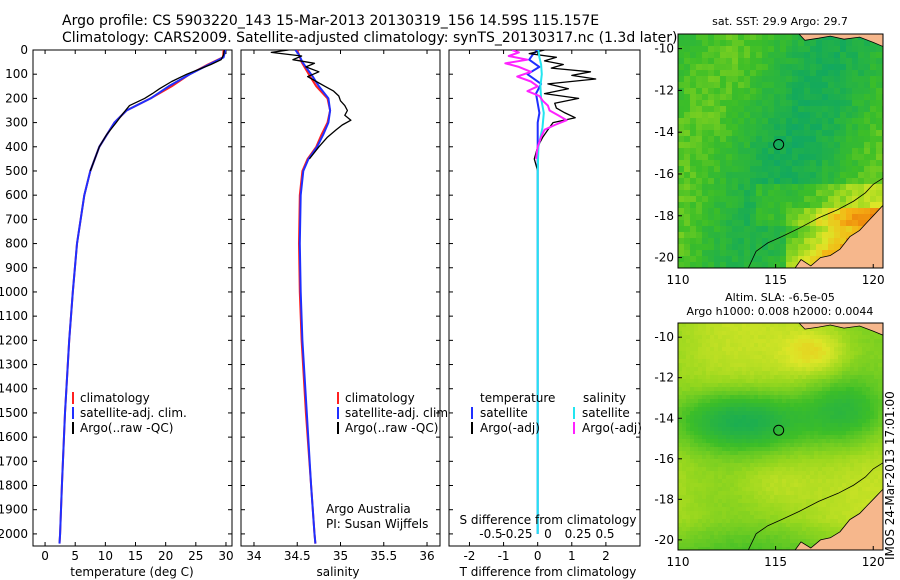  What do you see at coordinates (606, 413) in the screenshot?
I see `legend-label-s-satellite: satellite` at bounding box center [606, 413].